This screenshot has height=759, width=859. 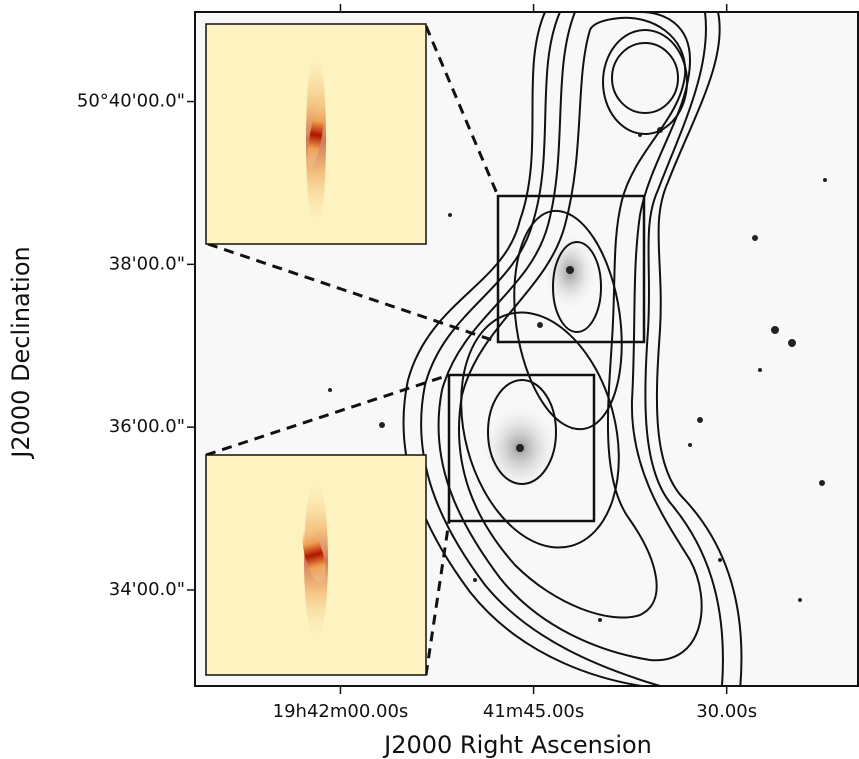 I want to click on inset-top, so click(x=316, y=134).